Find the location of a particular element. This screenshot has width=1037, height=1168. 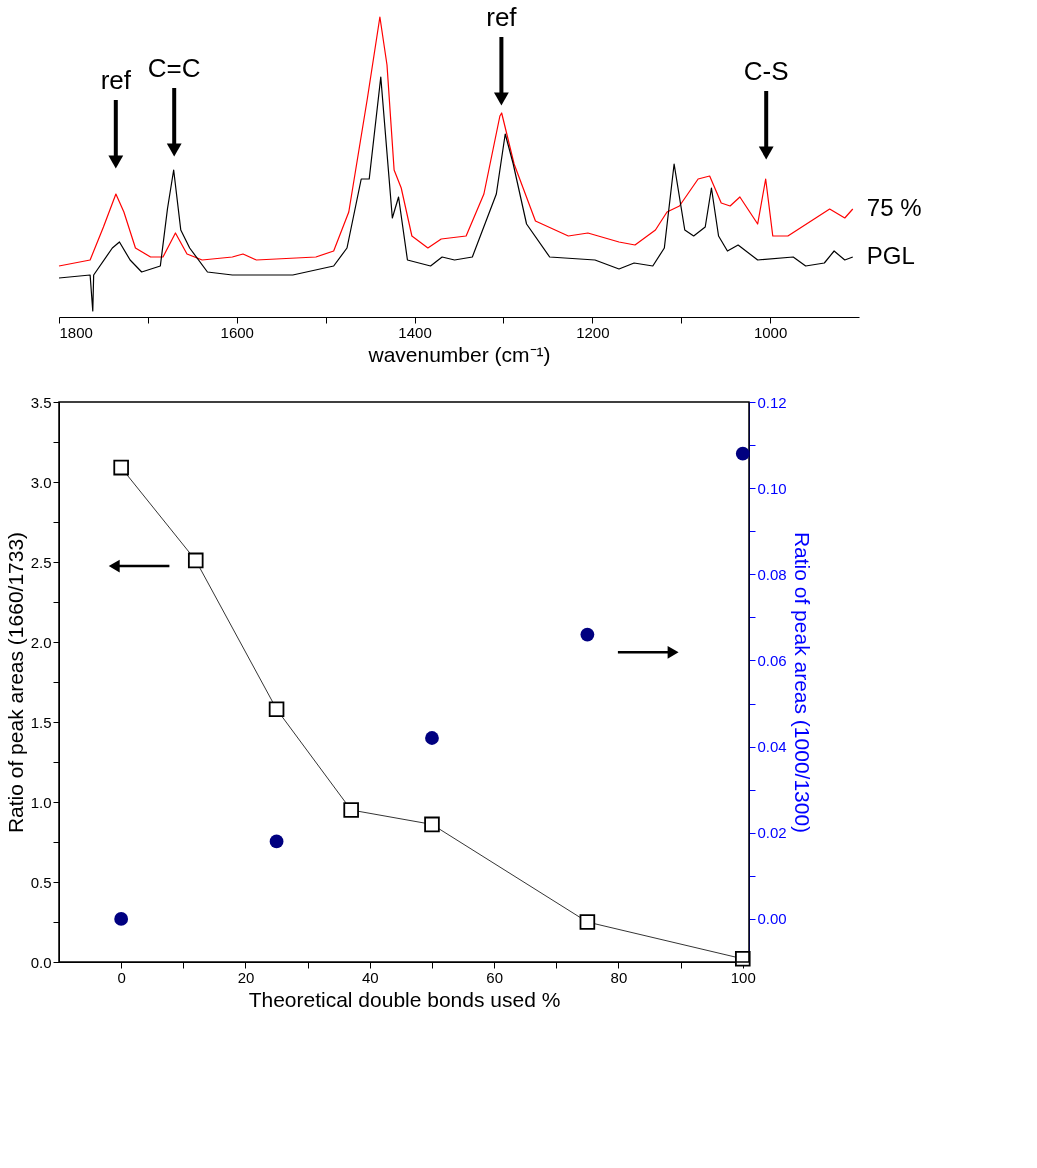

x-tick-label: 80 is located at coordinates (619, 977).